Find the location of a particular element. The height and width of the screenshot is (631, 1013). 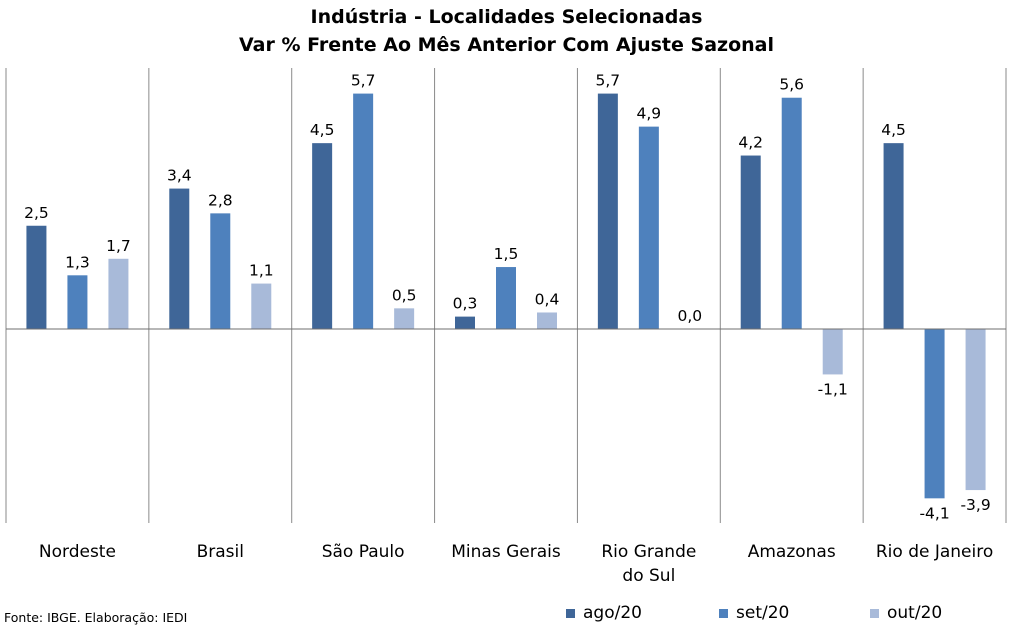

data-label: 1,5 is located at coordinates (506, 254).